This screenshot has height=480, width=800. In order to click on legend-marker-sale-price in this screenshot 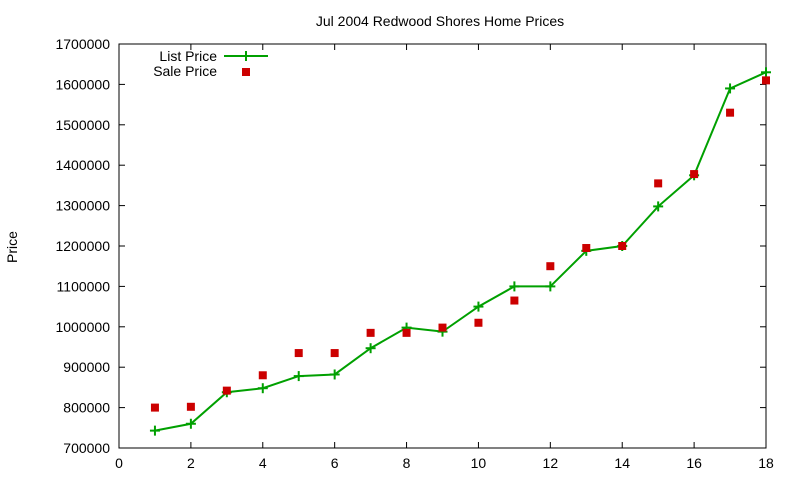, I will do `click(246, 72)`.